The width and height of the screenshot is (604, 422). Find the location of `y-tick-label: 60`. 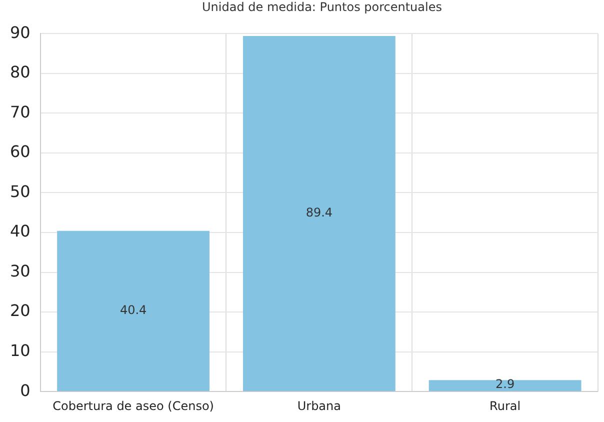

y-tick-label: 60 is located at coordinates (20, 152).